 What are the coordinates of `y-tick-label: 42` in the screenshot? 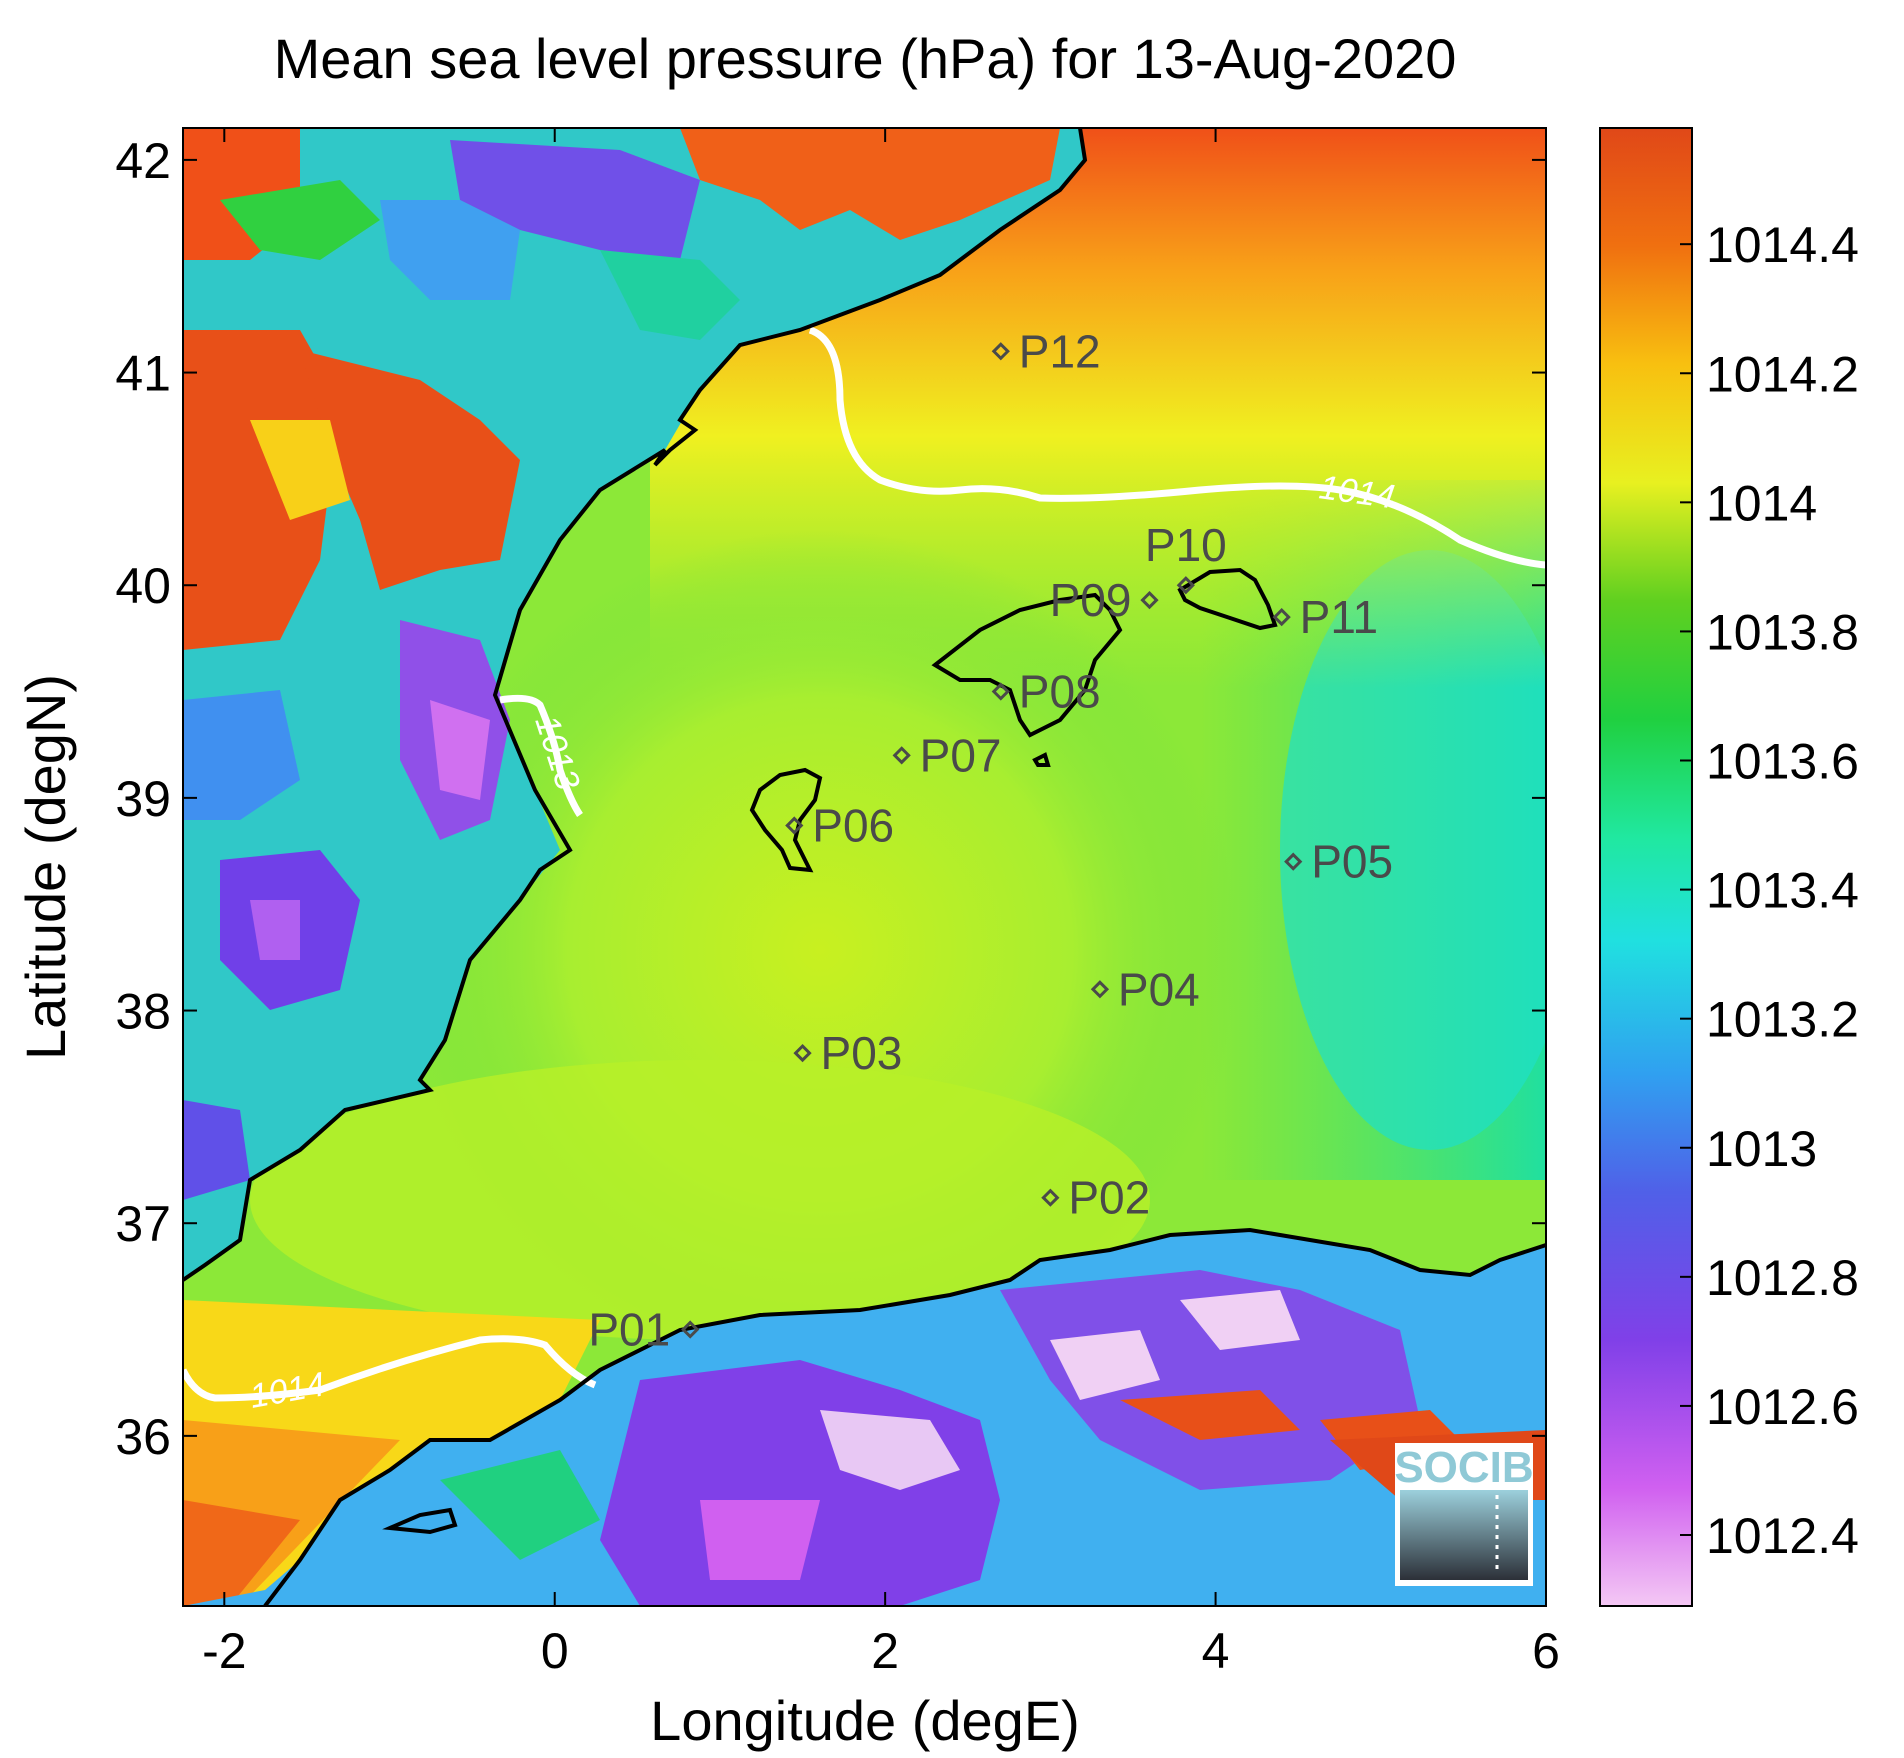 It's located at (143, 161).